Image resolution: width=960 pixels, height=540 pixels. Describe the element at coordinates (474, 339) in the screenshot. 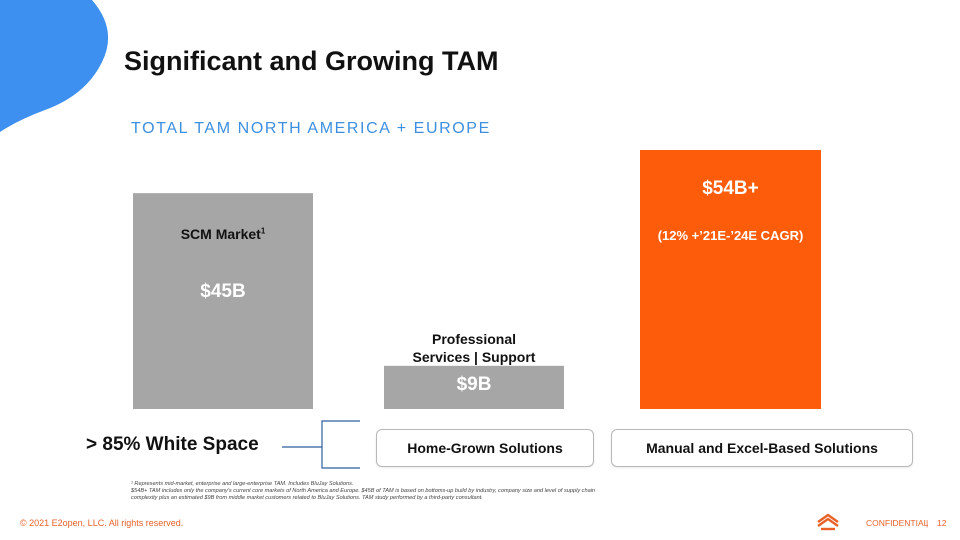

I see `professional-line-1: Professional` at that location.